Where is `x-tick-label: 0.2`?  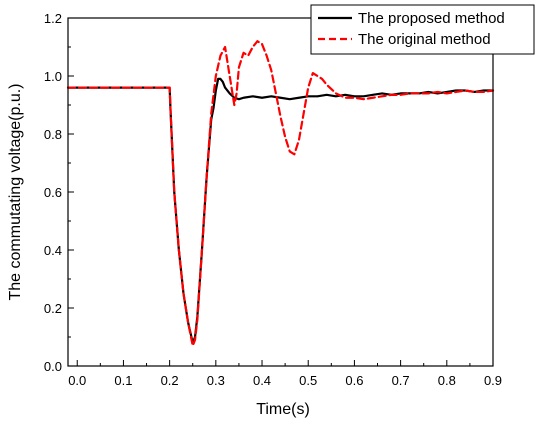 x-tick-label: 0.2 is located at coordinates (170, 380).